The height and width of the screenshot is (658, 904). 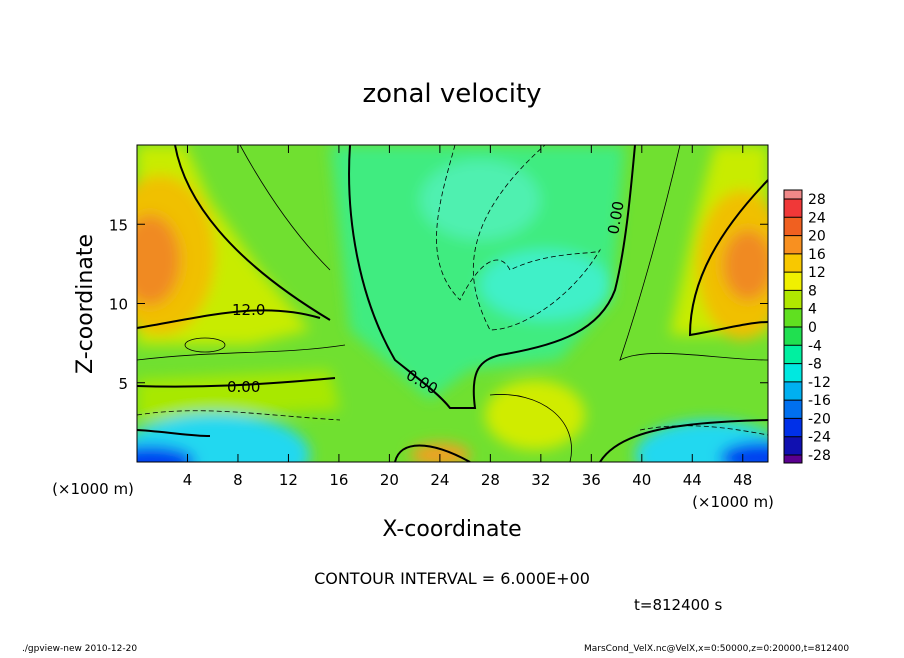 What do you see at coordinates (678, 605) in the screenshot?
I see `time-annotation: t=812400 s` at bounding box center [678, 605].